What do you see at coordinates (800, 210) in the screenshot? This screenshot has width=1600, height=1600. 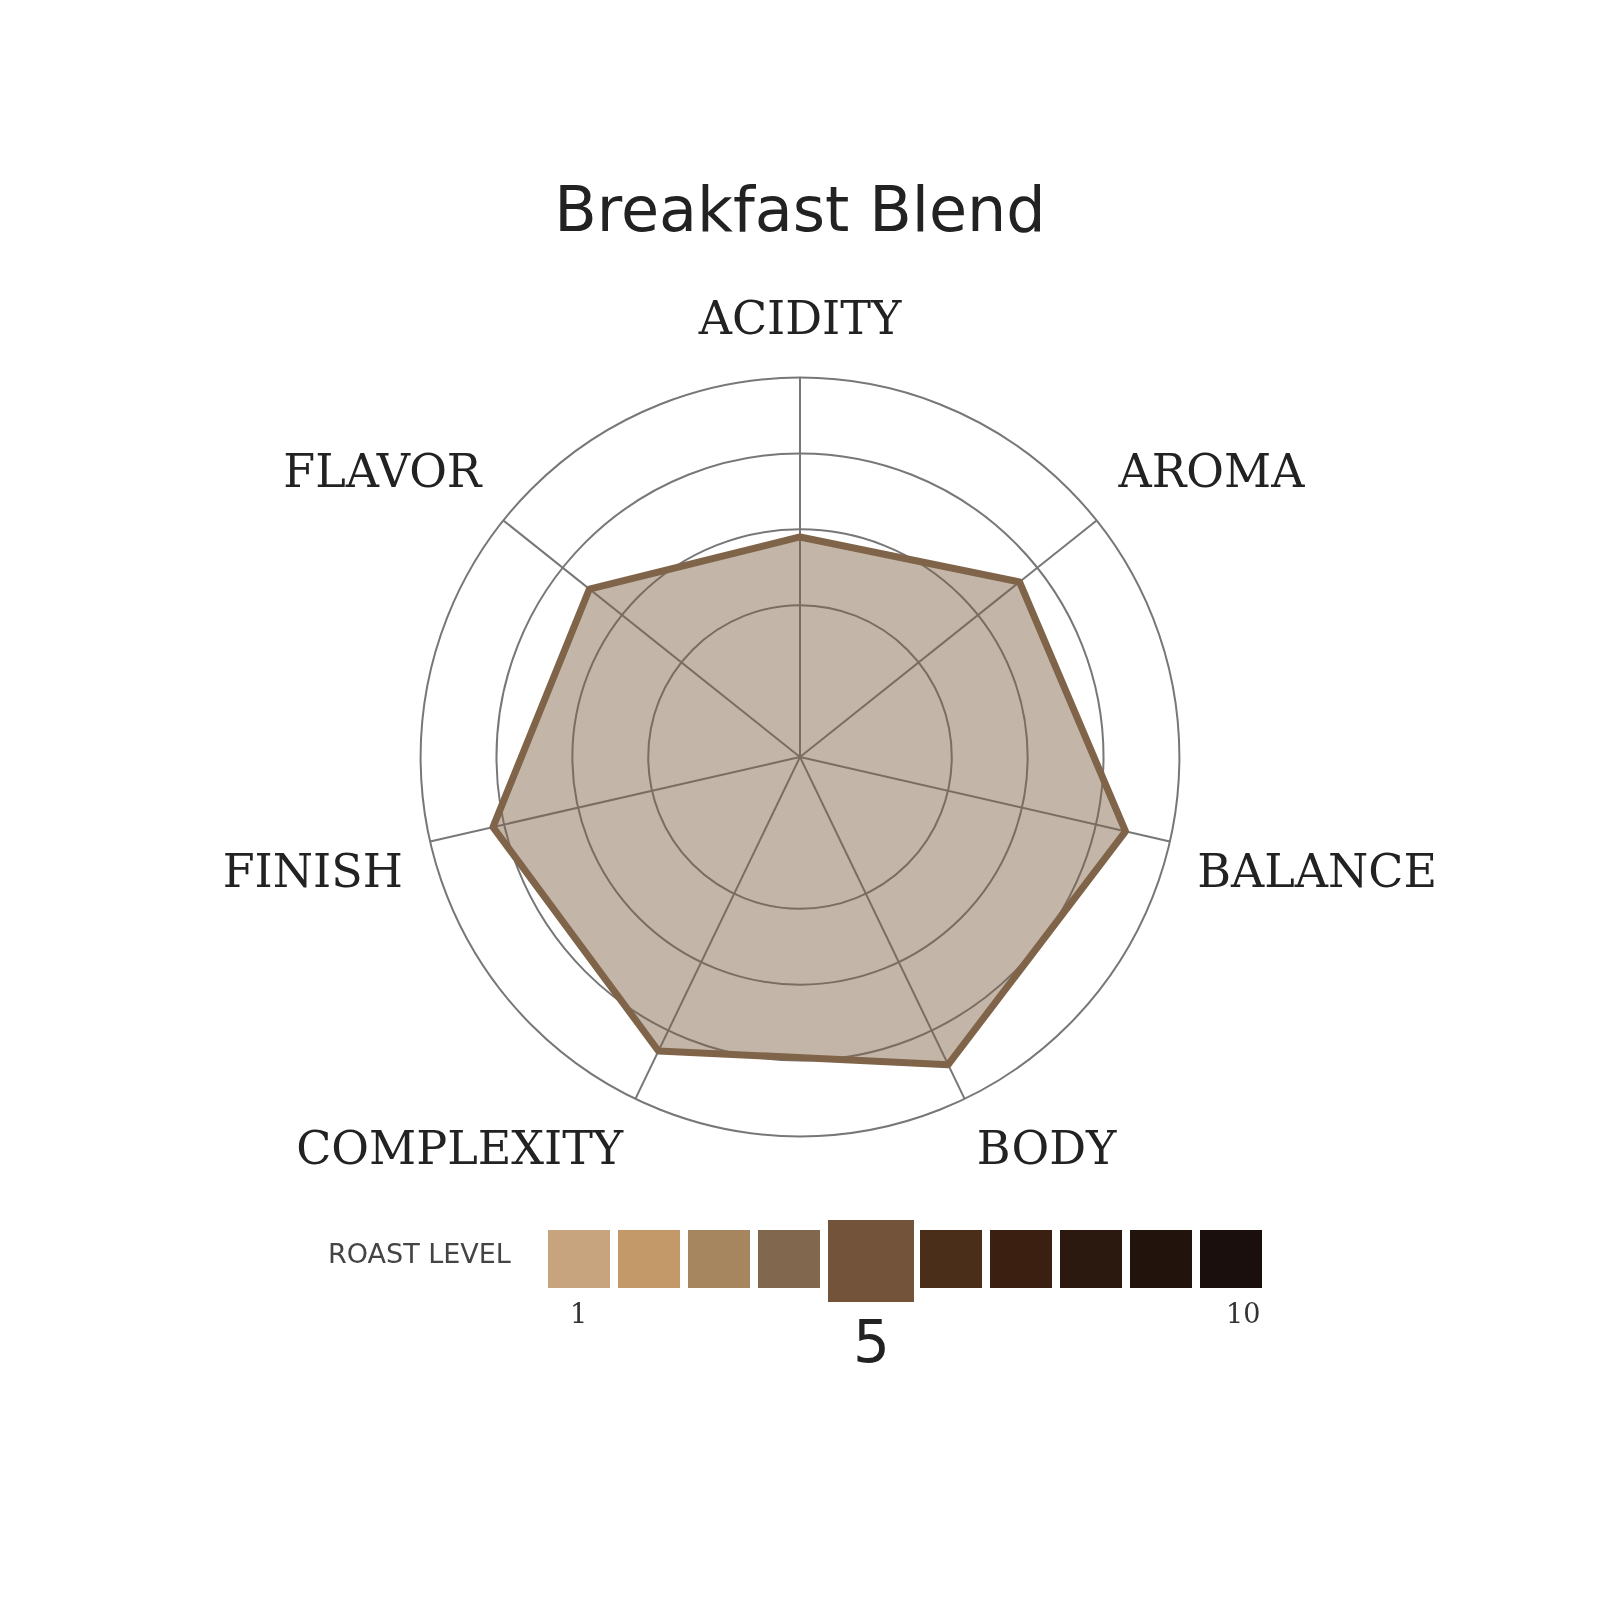 I see `chart-title: Breakfast Blend` at bounding box center [800, 210].